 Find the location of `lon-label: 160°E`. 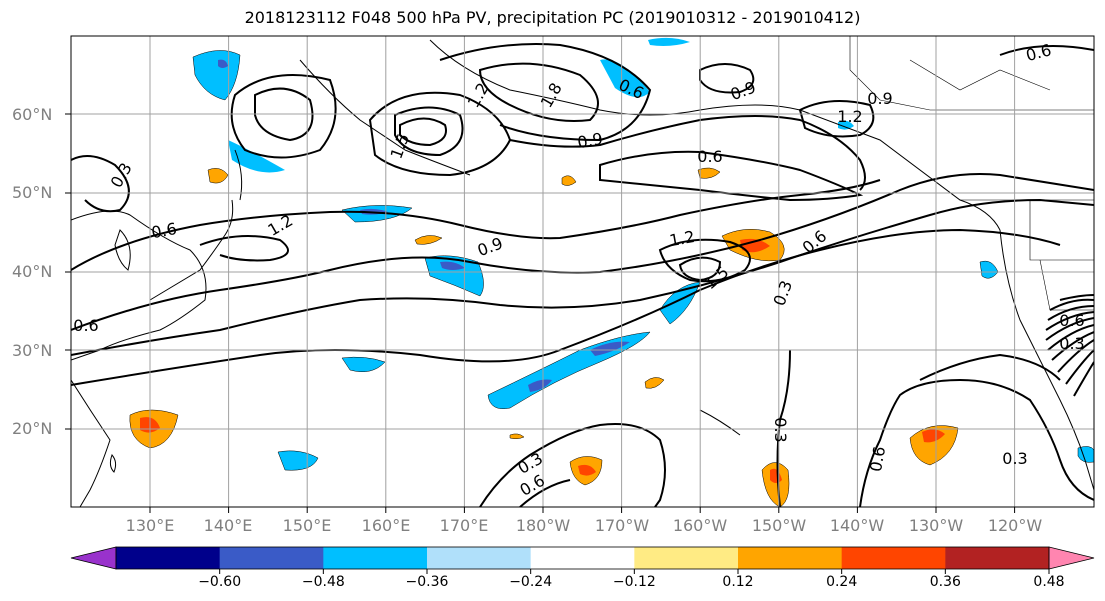

lon-label: 160°E is located at coordinates (386, 525).